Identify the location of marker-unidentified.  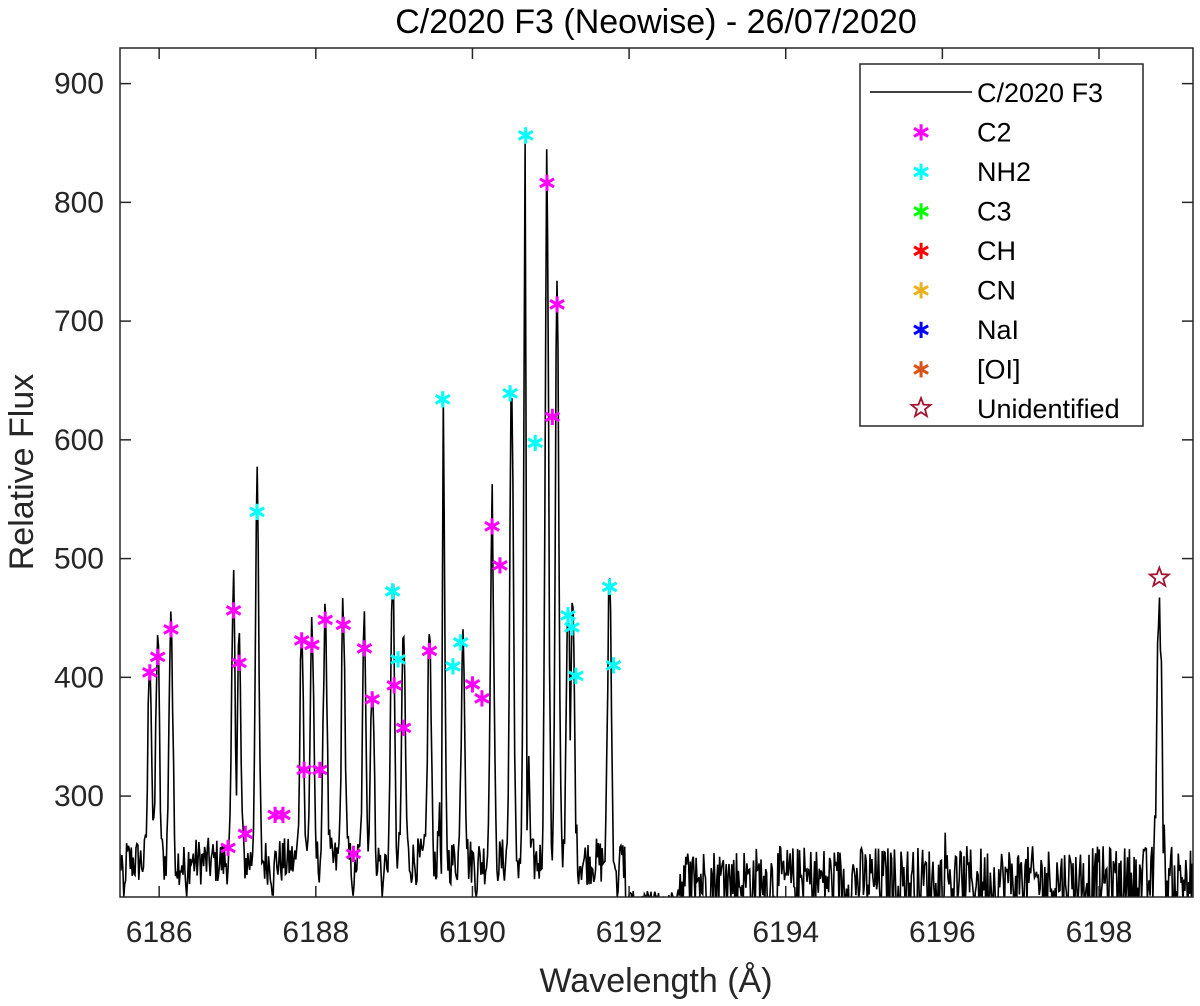
(1159, 576).